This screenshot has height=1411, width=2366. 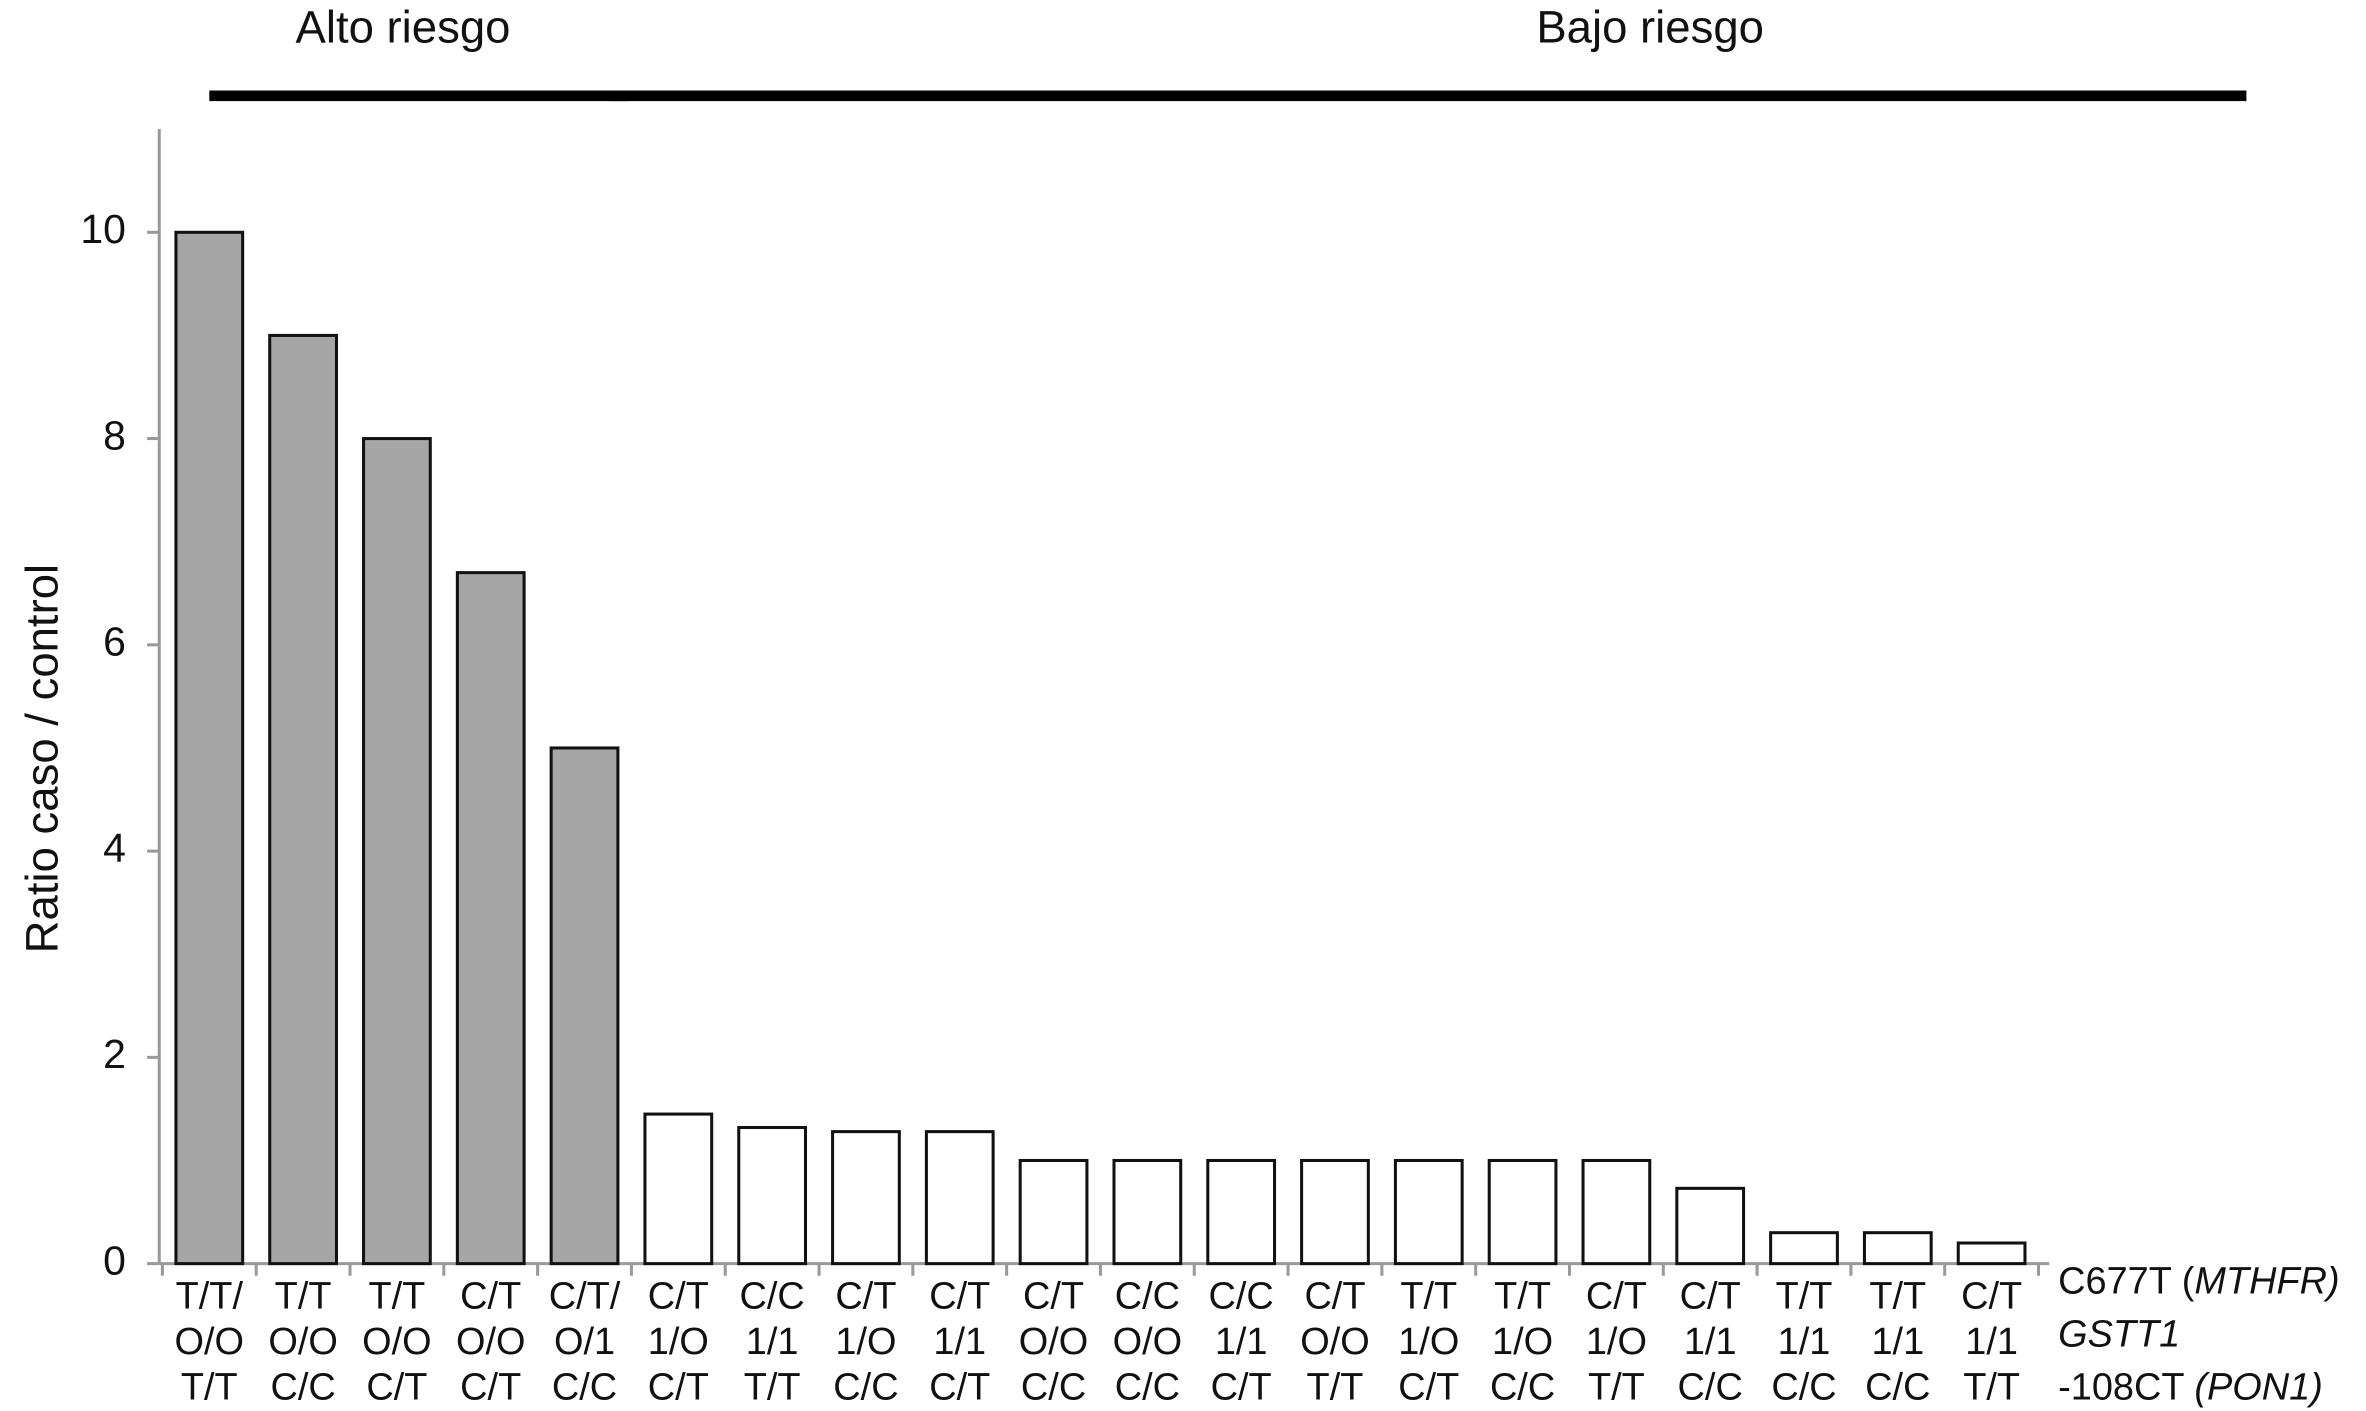 I want to click on y-tick-label: 0, so click(x=114, y=1260).